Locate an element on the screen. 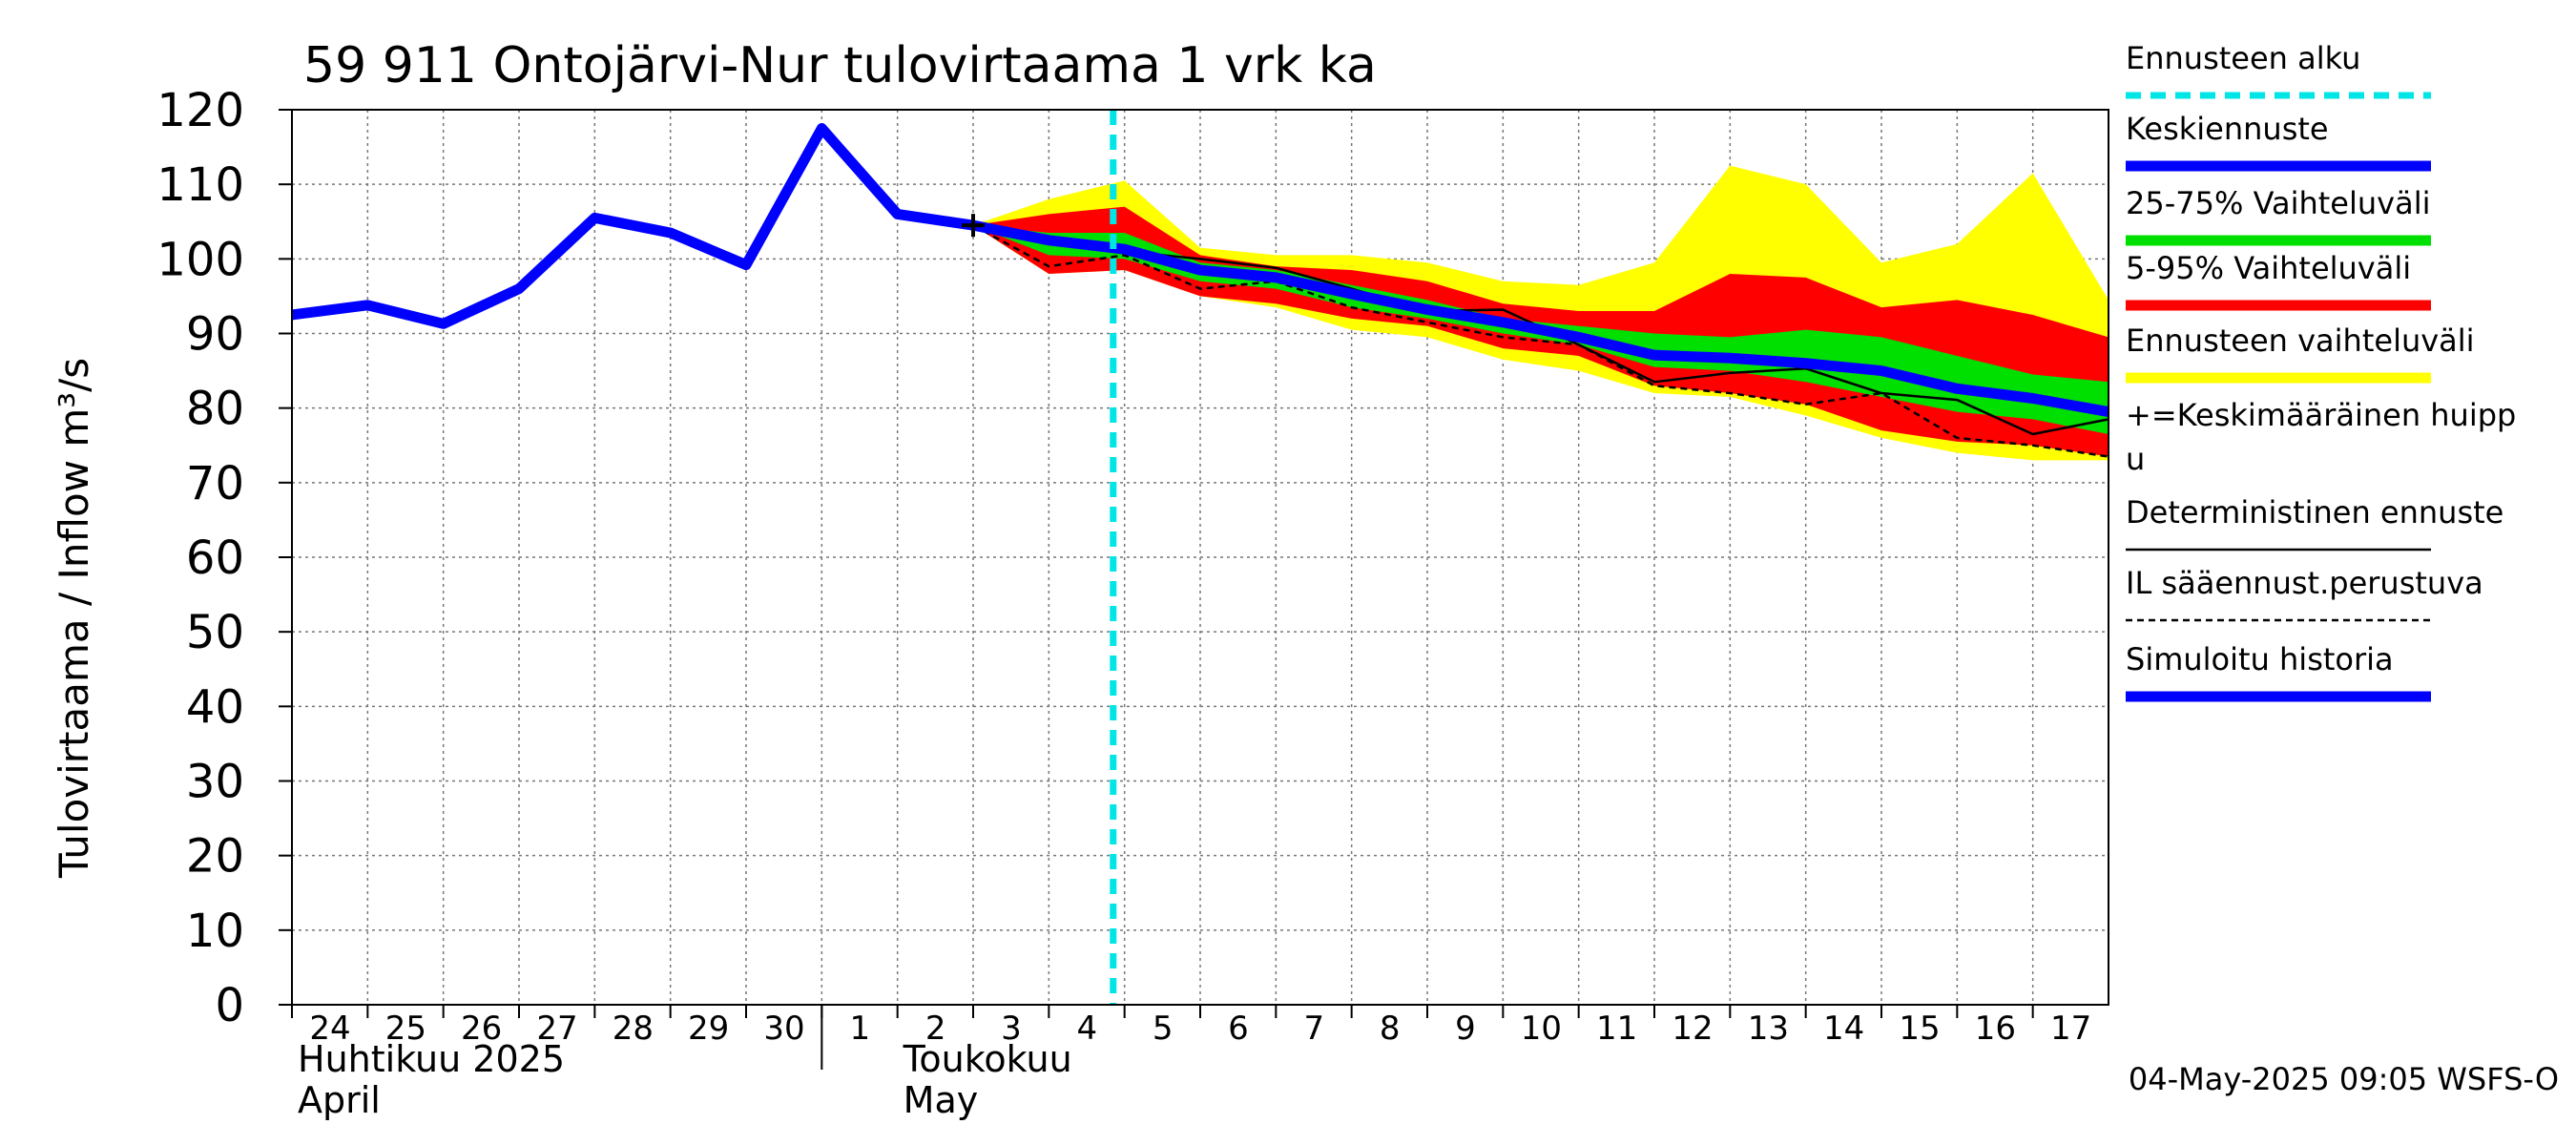  x-tick-label: 14 is located at coordinates (1843, 1029).